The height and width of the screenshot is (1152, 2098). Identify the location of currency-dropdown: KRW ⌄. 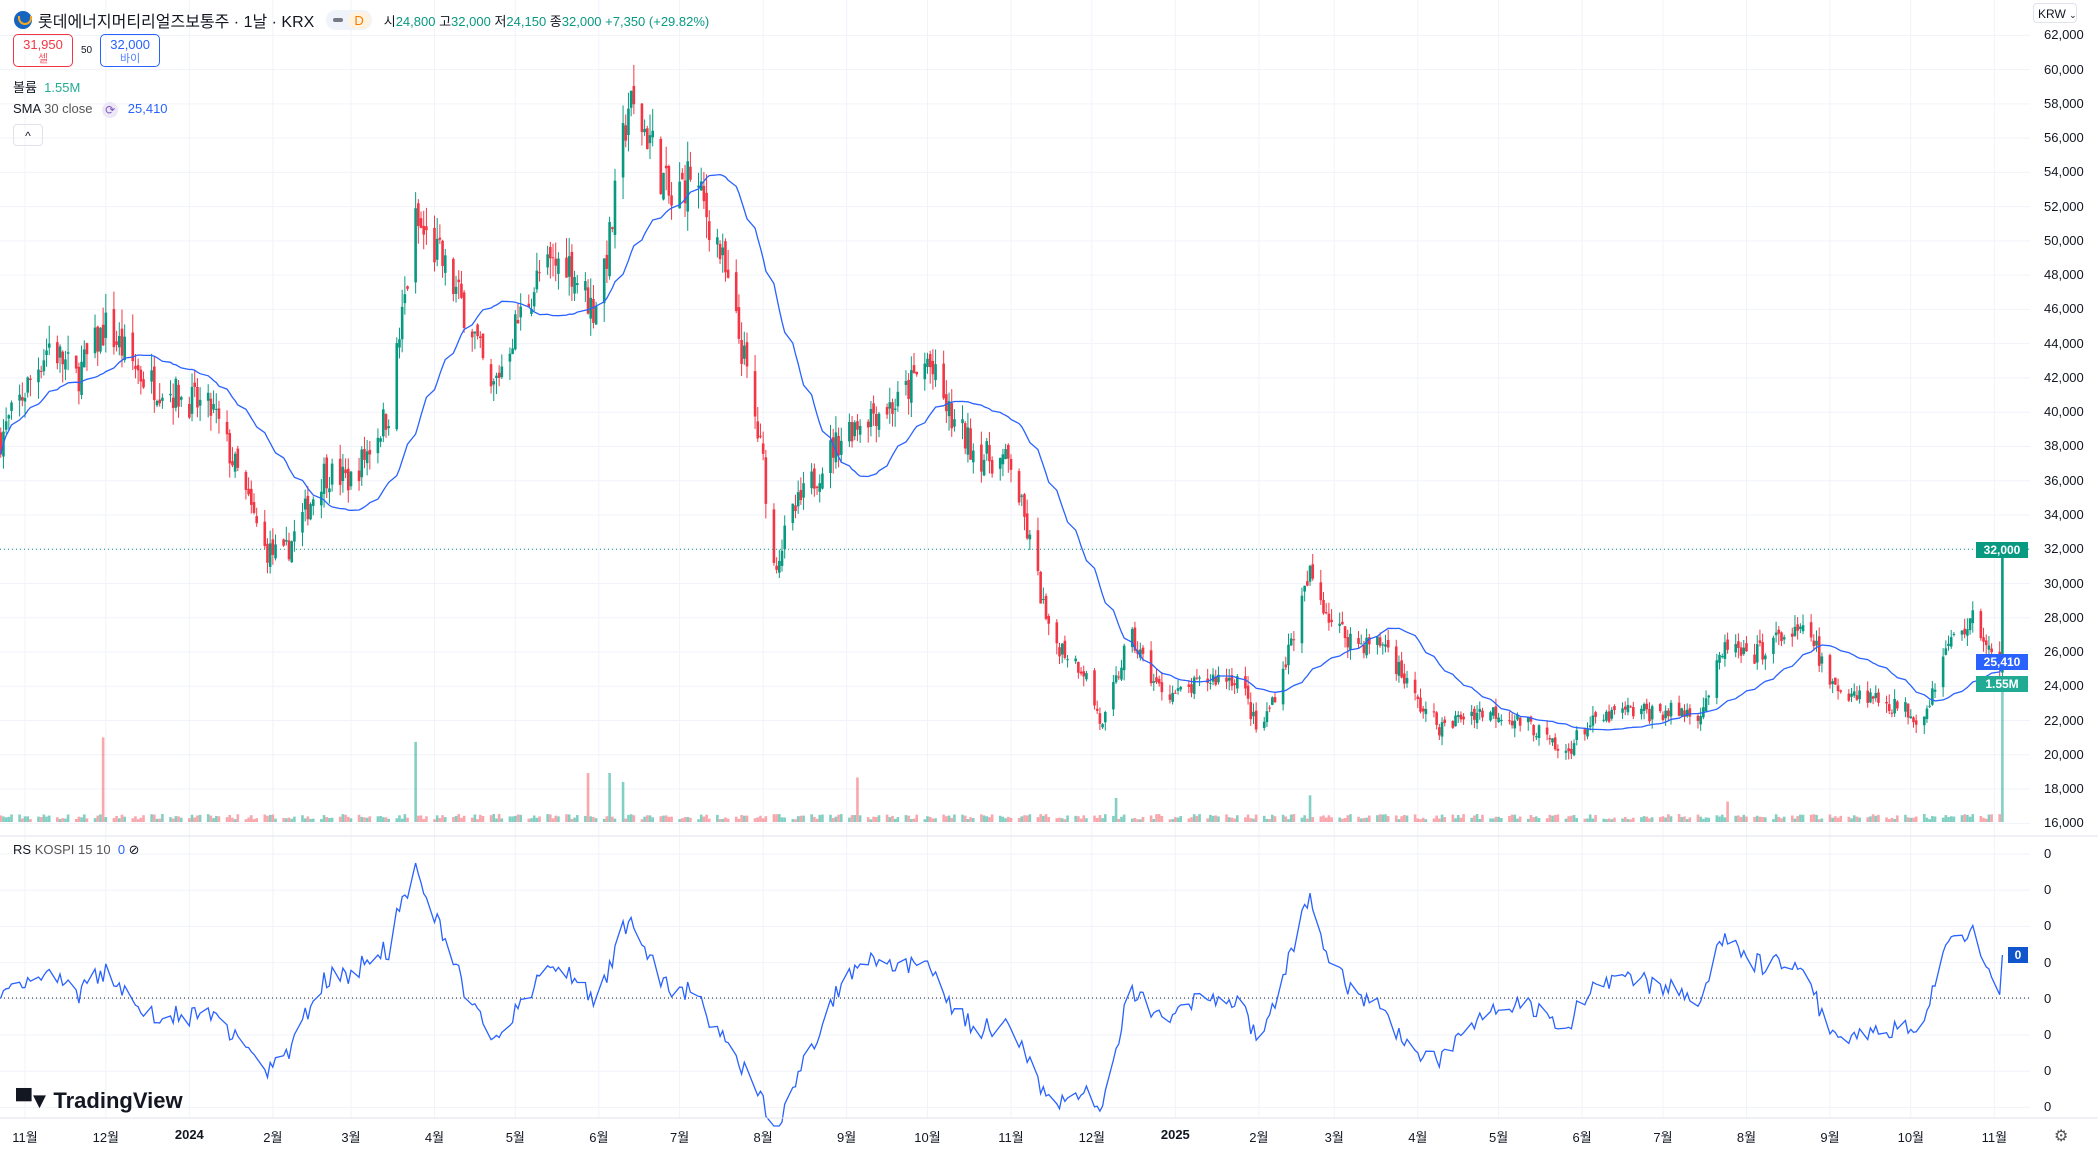
(2055, 13).